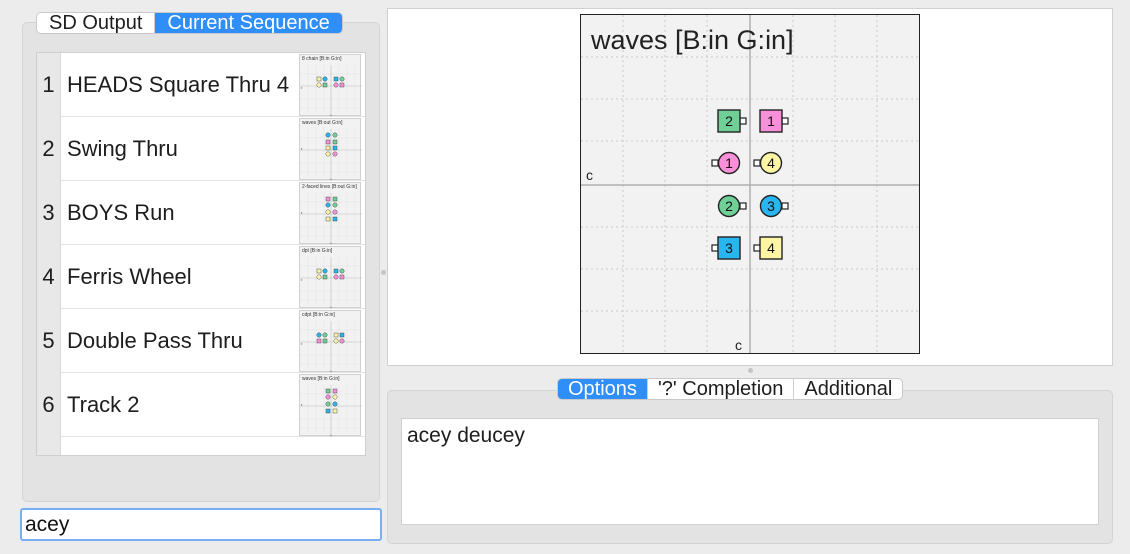 This screenshot has width=1130, height=554. I want to click on dancer-square-2: 2, so click(732, 121).